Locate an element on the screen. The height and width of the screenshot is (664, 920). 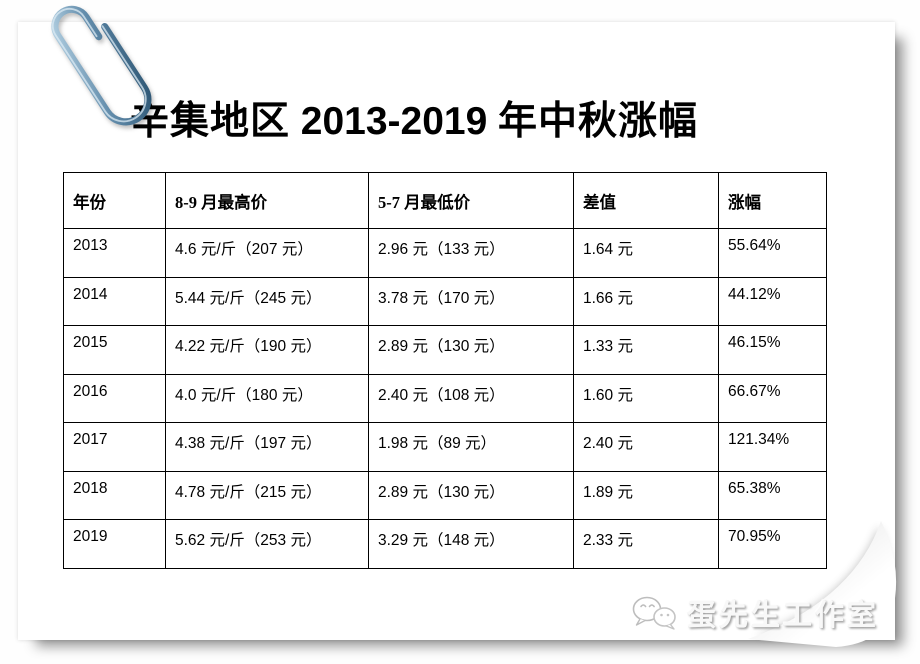
table-cell: 2.33 元 is located at coordinates (646, 544).